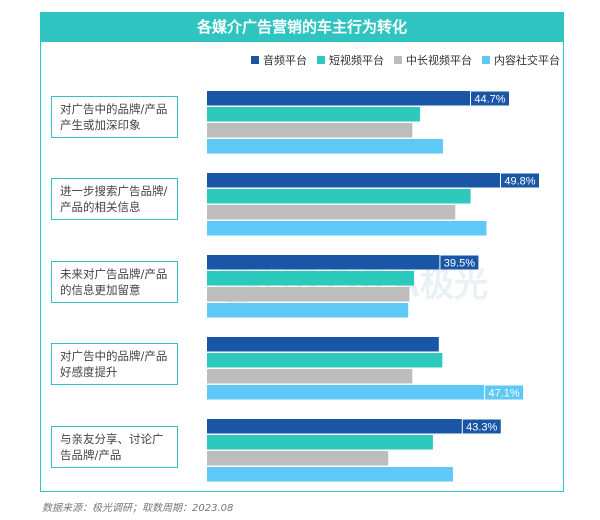  I want to click on legend-label: 短视频平台, so click(356, 60).